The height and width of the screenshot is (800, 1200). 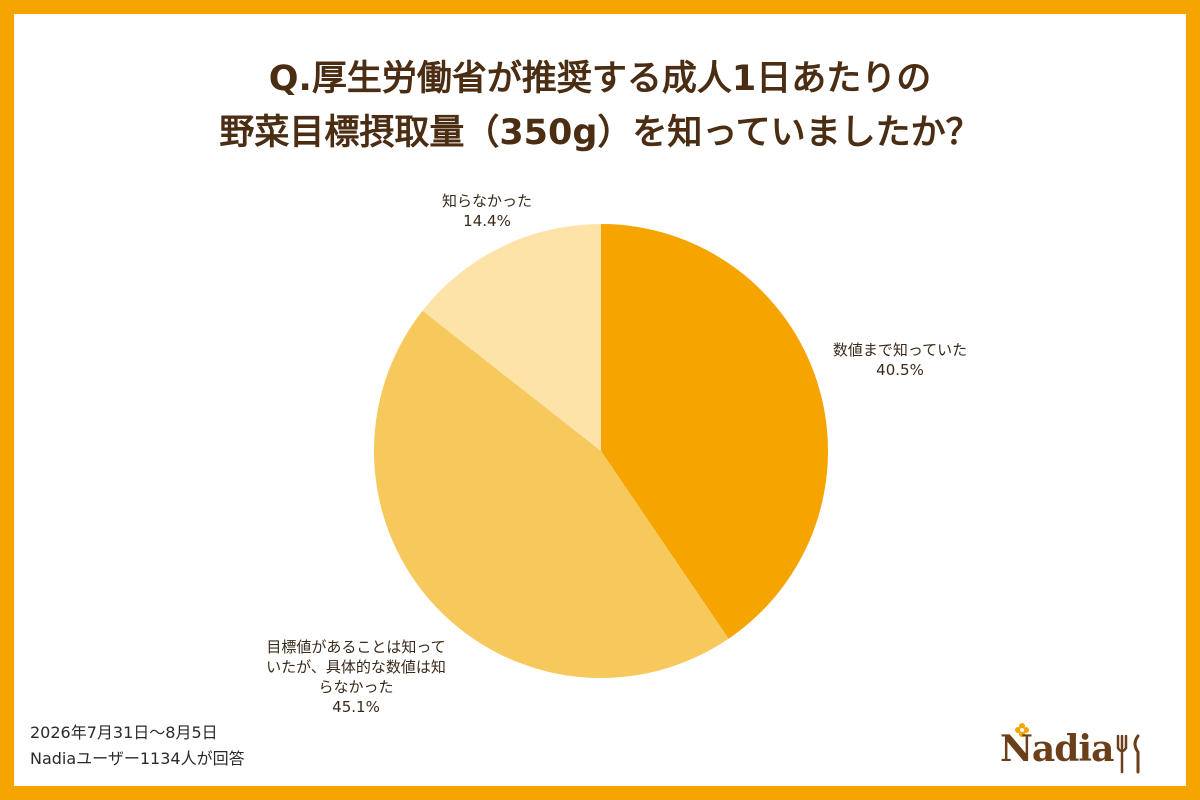 I want to click on slice-value-label-1: 45.1%, so click(x=356, y=707).